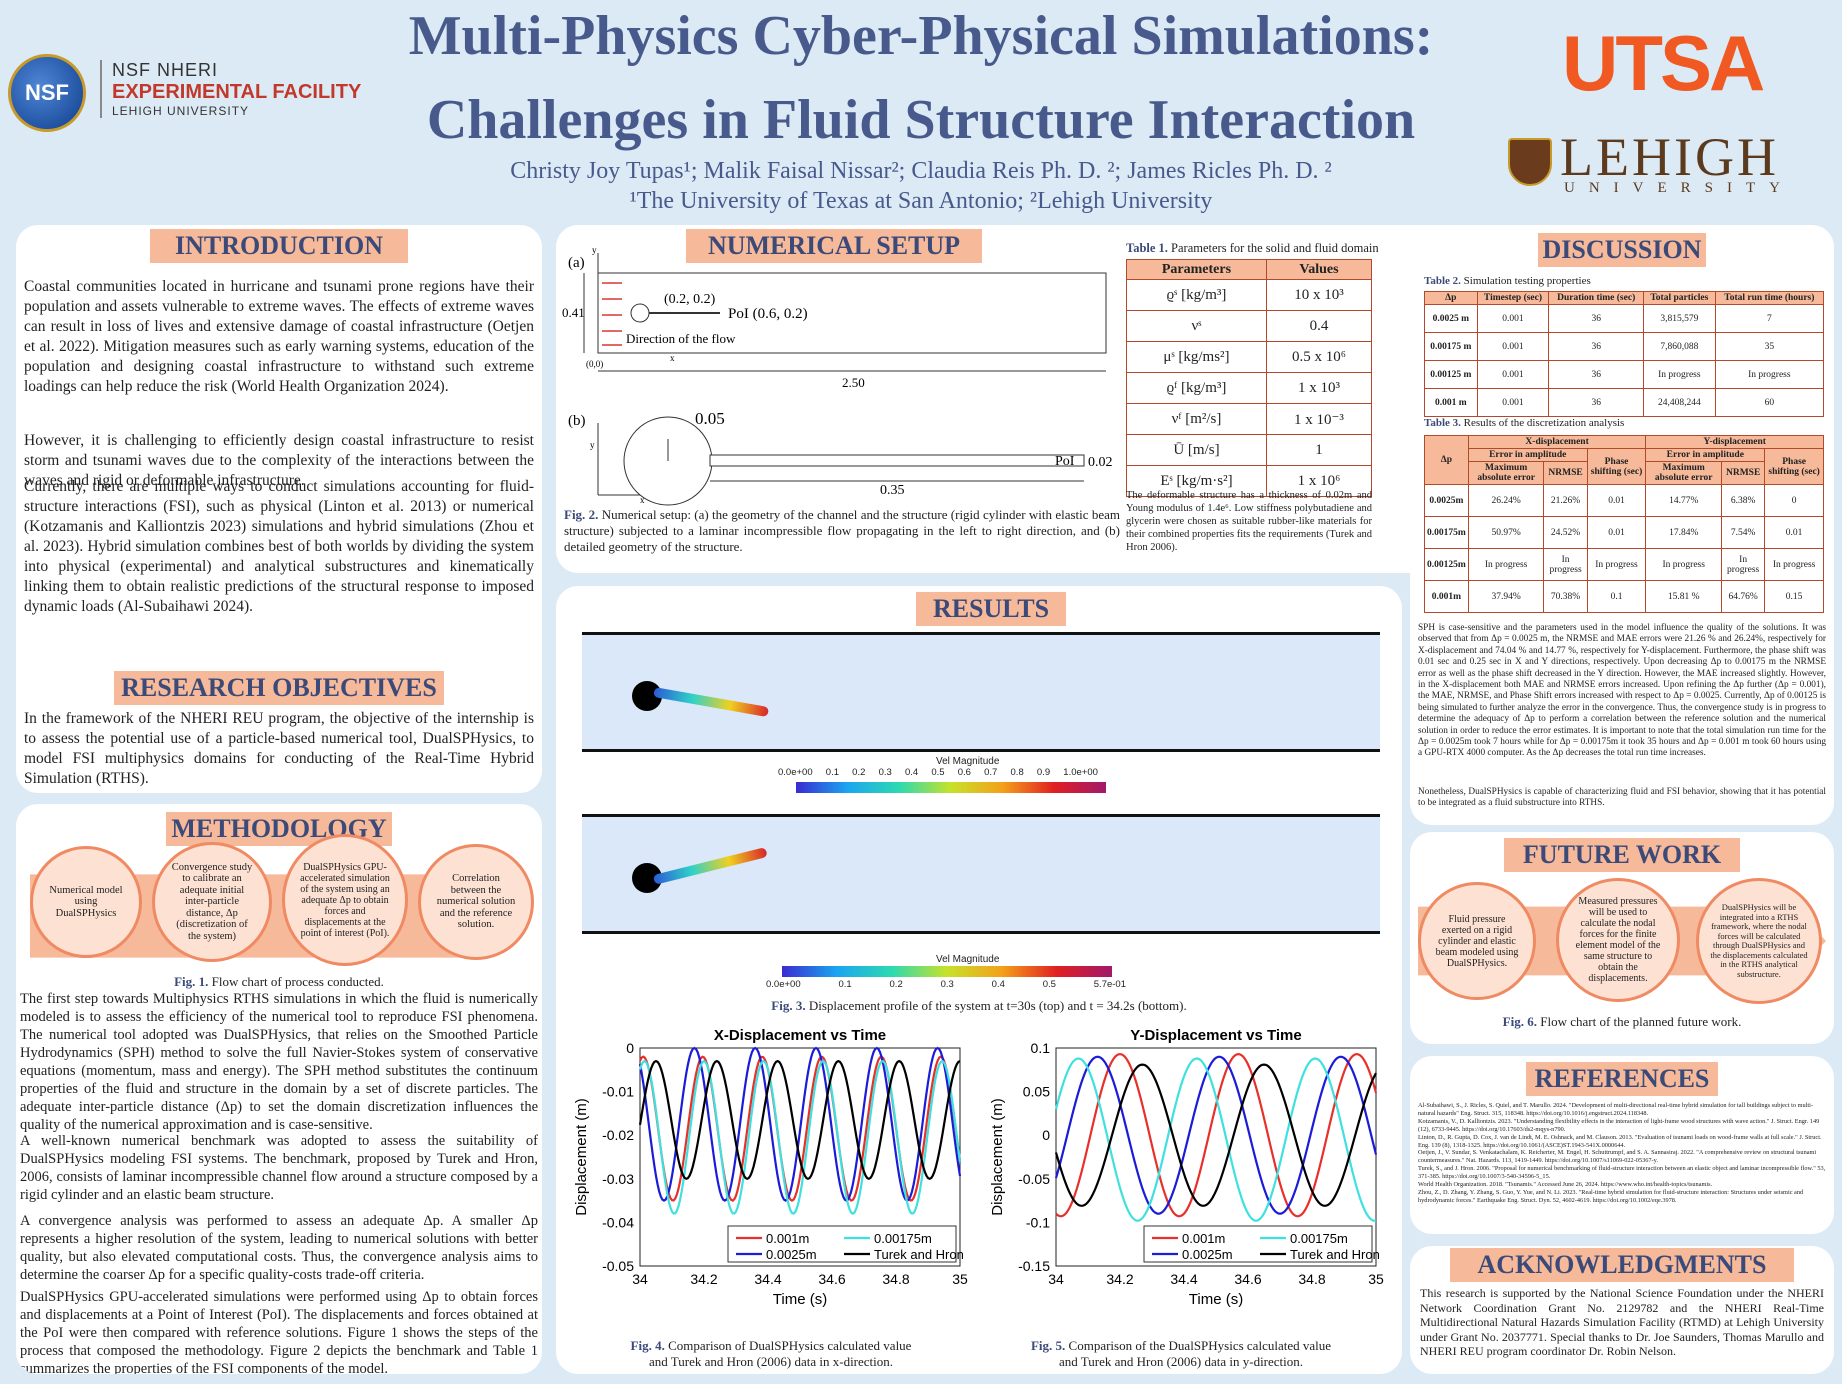 The width and height of the screenshot is (1842, 1384). I want to click on objectives-title: RESEARCH OBJECTIVES, so click(279, 688).